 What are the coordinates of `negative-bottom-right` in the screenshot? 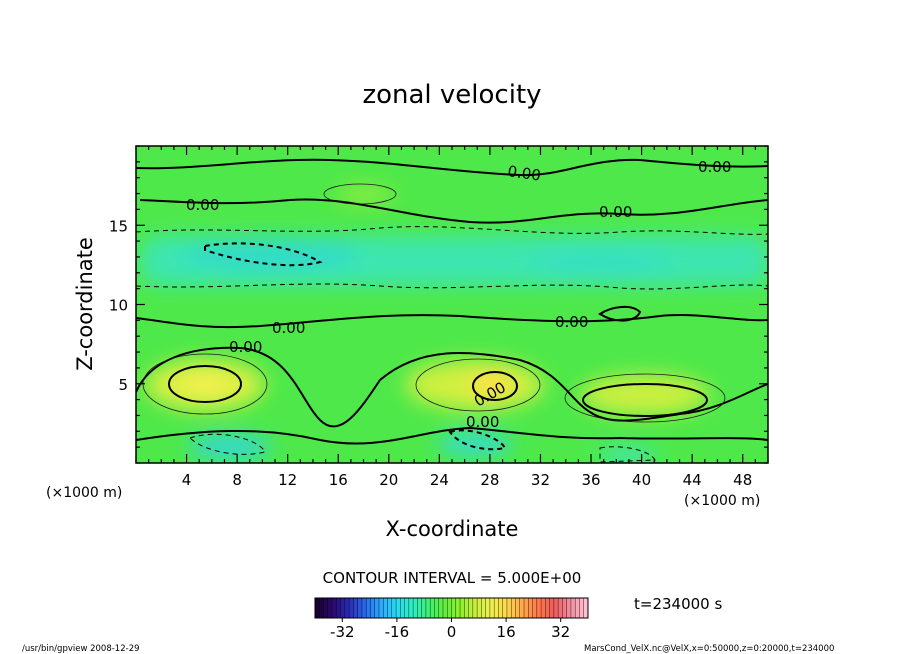 It's located at (628, 455).